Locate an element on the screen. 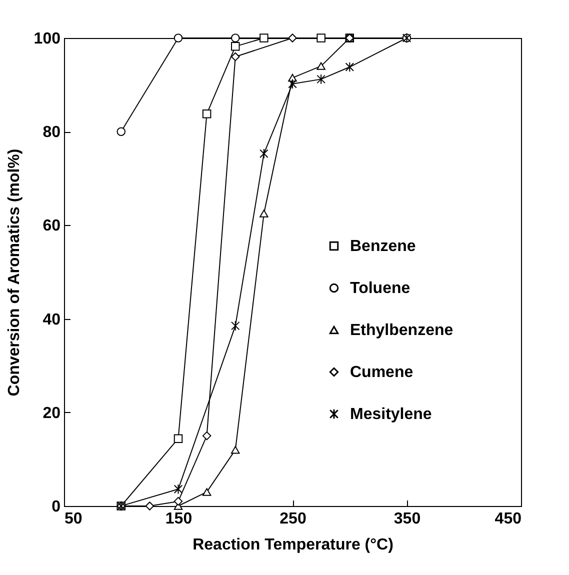  x-tick-label: 50 is located at coordinates (73, 519).